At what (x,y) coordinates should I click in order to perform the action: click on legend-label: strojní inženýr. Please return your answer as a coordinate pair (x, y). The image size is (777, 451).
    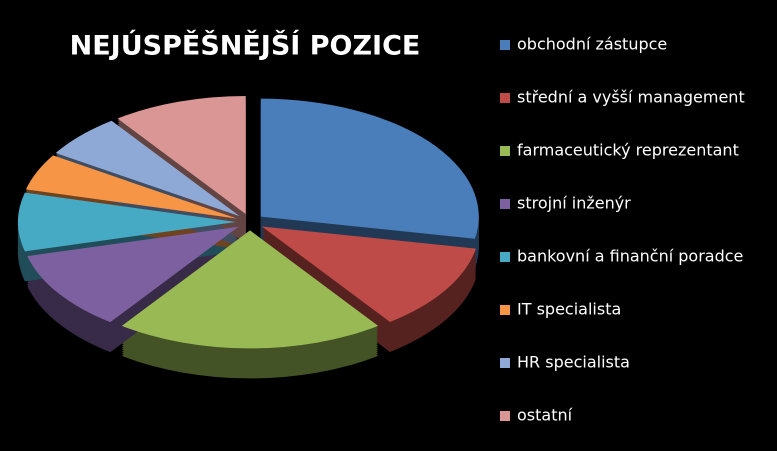
    Looking at the image, I should click on (574, 203).